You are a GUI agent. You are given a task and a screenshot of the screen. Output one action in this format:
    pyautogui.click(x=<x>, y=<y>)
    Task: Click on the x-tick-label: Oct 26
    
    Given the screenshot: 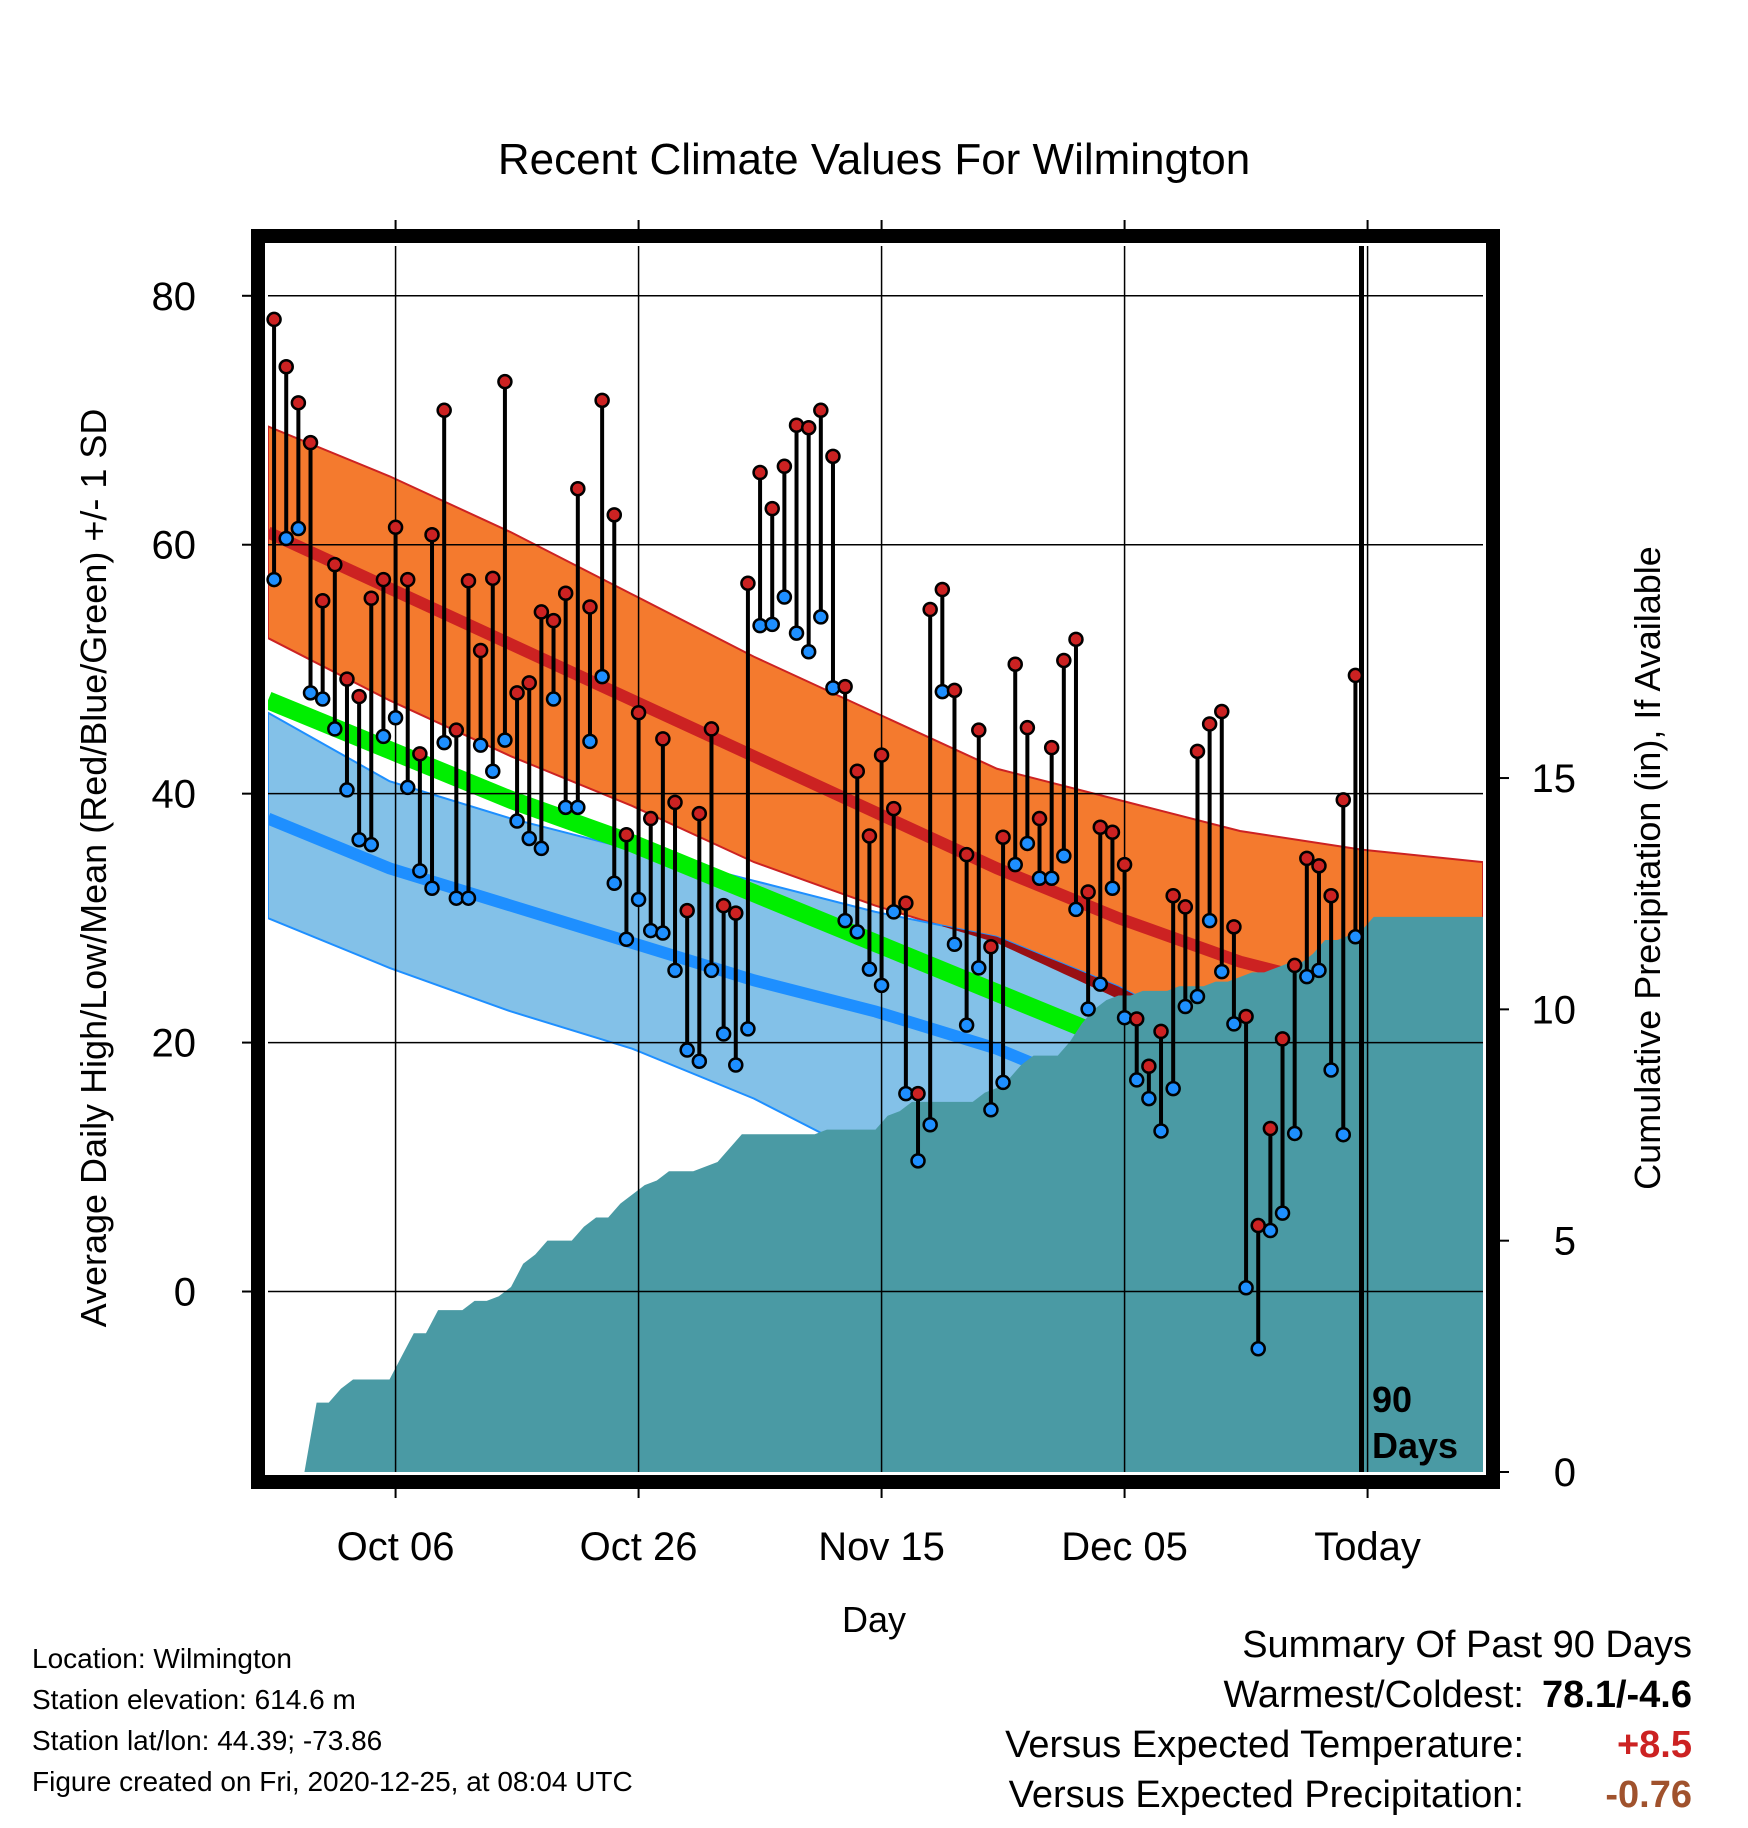 What is the action you would take?
    pyautogui.click(x=639, y=1547)
    